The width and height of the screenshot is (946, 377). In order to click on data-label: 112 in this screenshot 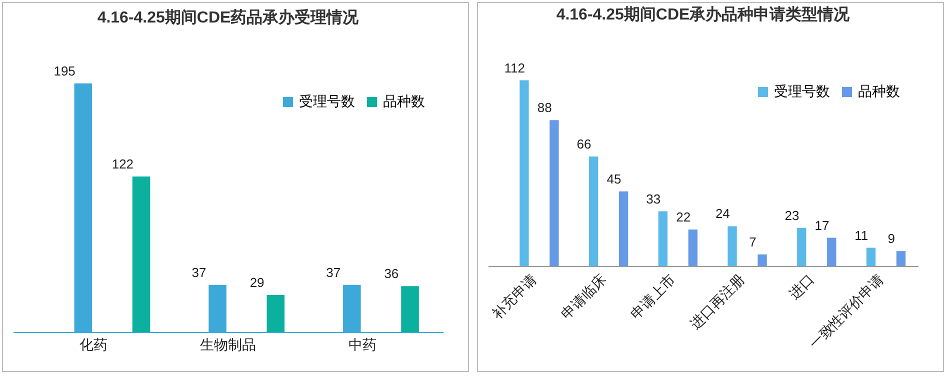, I will do `click(514, 68)`.